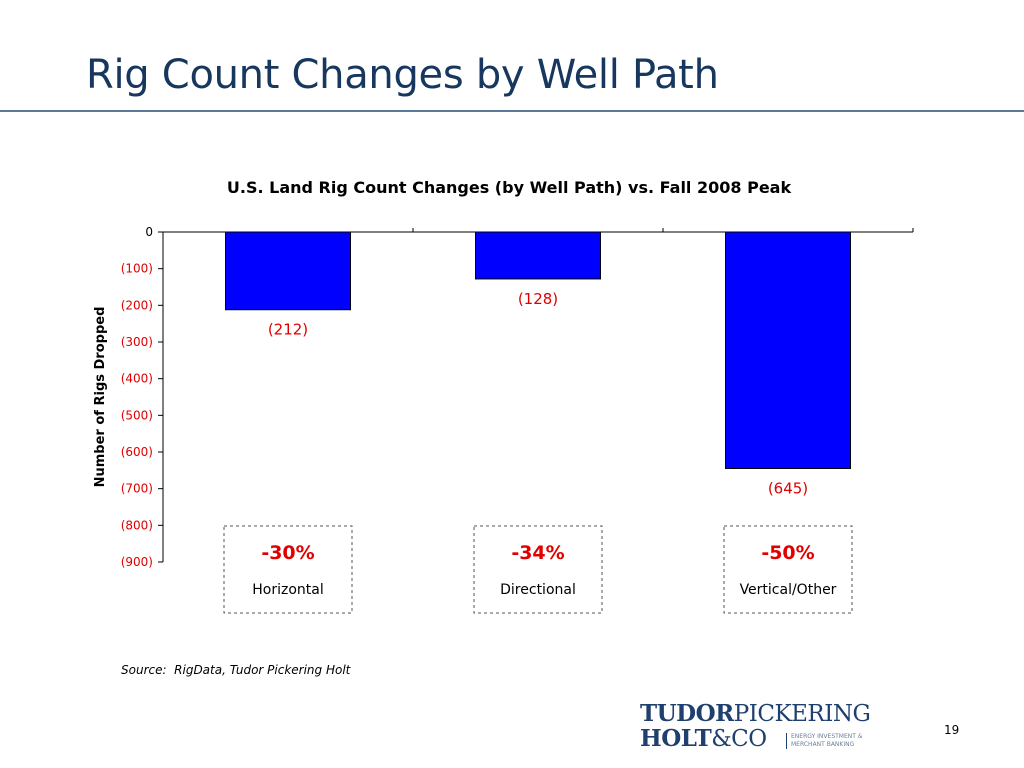  Describe the element at coordinates (538, 299) in the screenshot. I see `data-label: (128)` at that location.